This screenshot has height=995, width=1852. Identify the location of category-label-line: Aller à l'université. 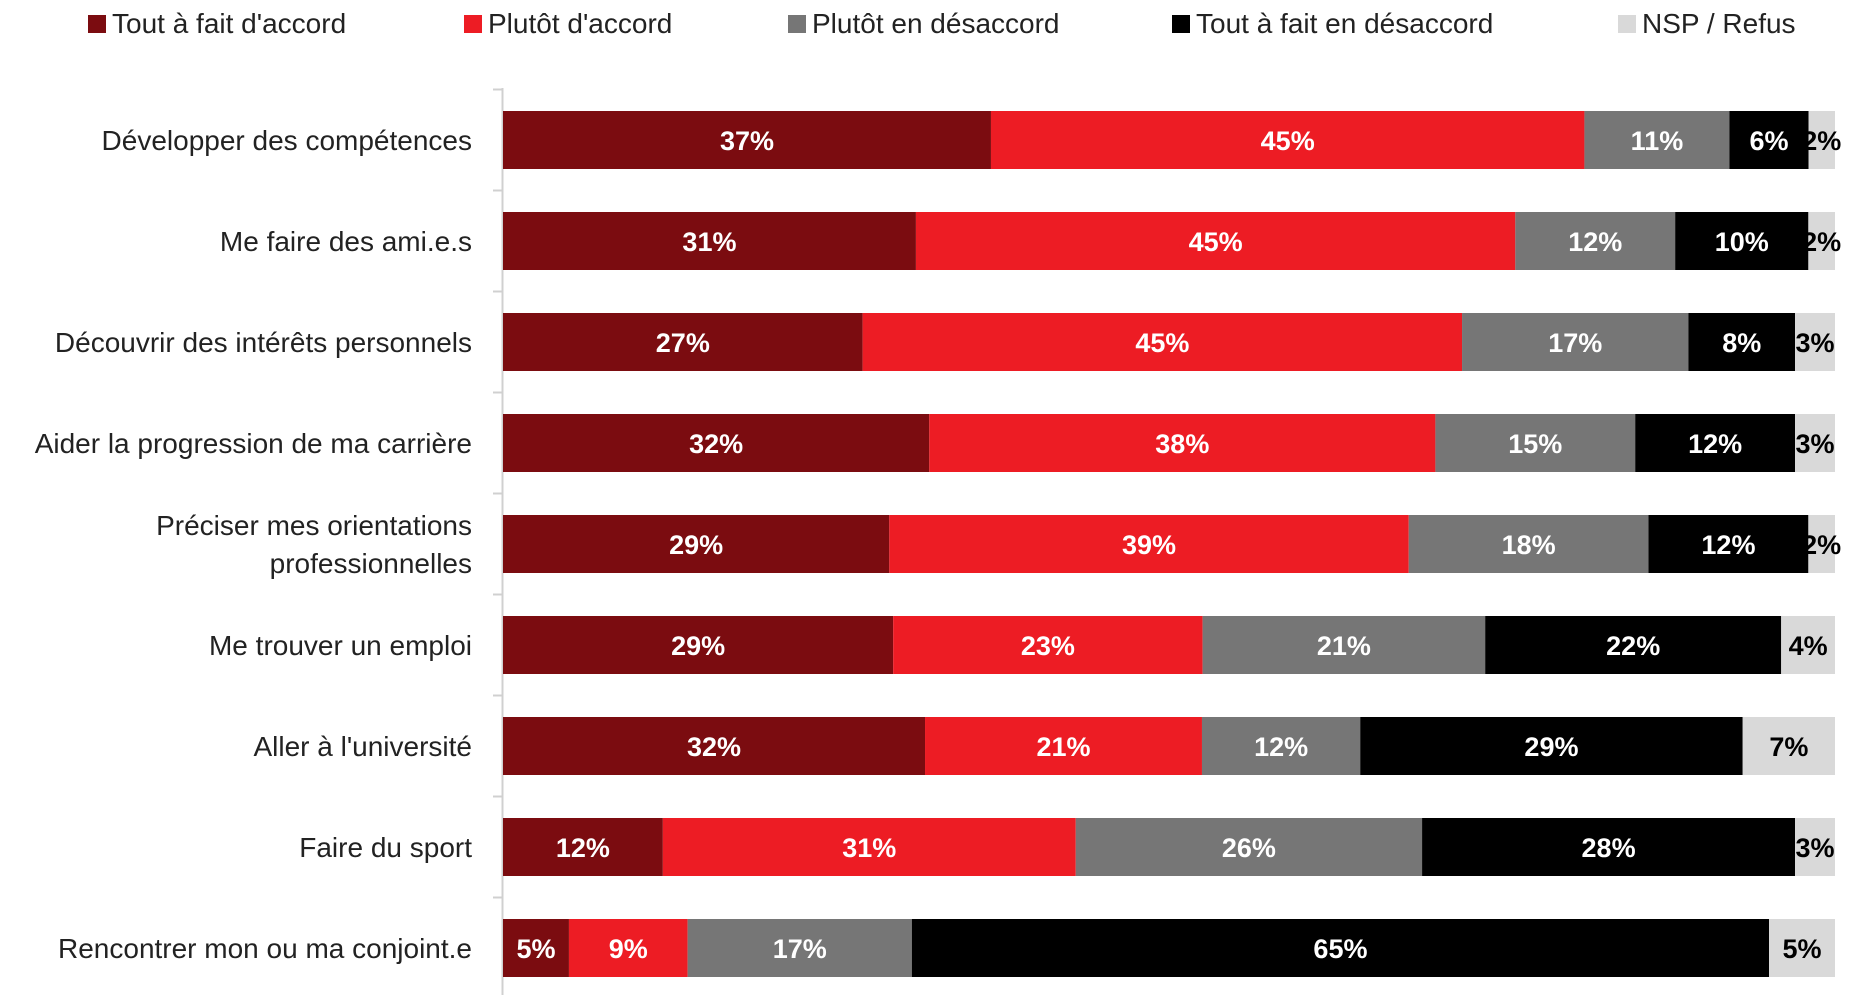
(362, 746).